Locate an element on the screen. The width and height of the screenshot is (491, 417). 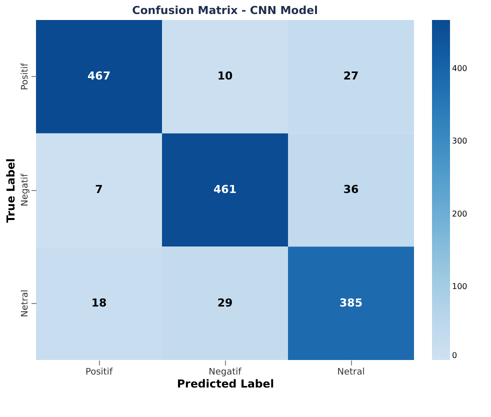
y-axis-title: True Label is located at coordinates (11, 190).